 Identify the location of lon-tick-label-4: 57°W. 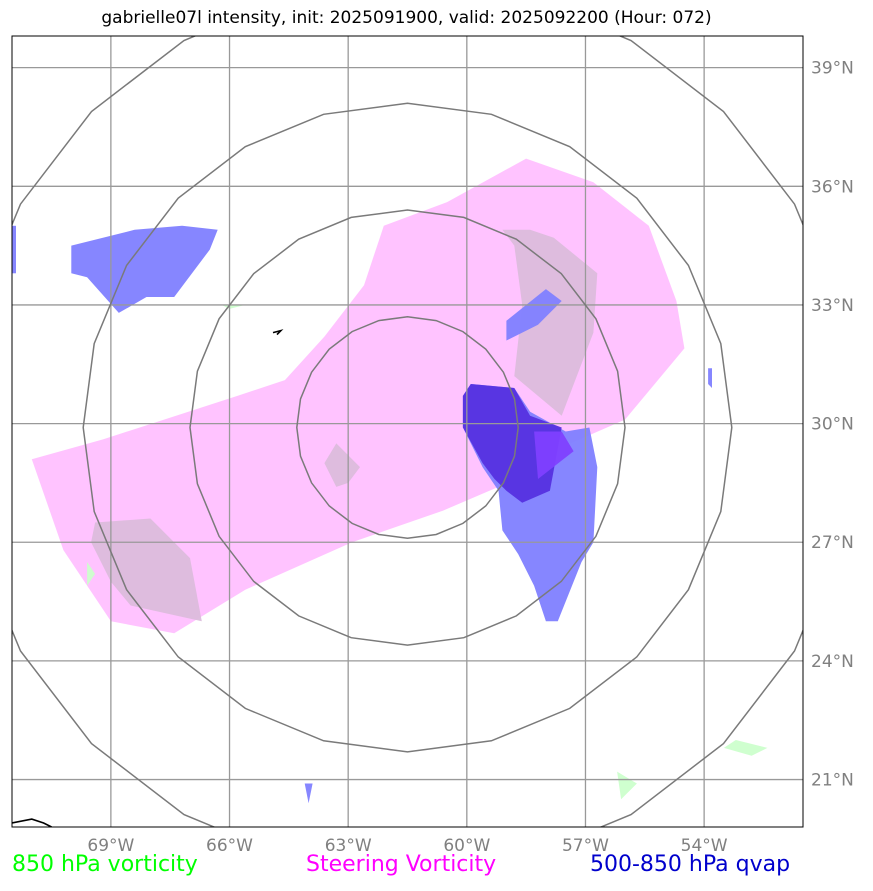
(585, 846).